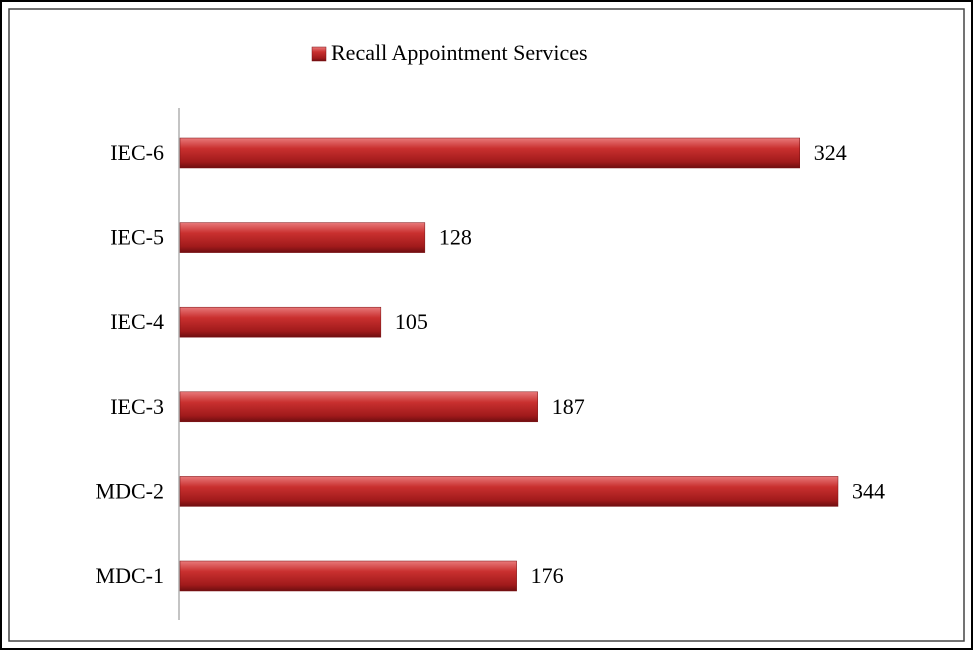 The height and width of the screenshot is (650, 973). I want to click on y-tick-label: MDC-2, so click(130, 490).